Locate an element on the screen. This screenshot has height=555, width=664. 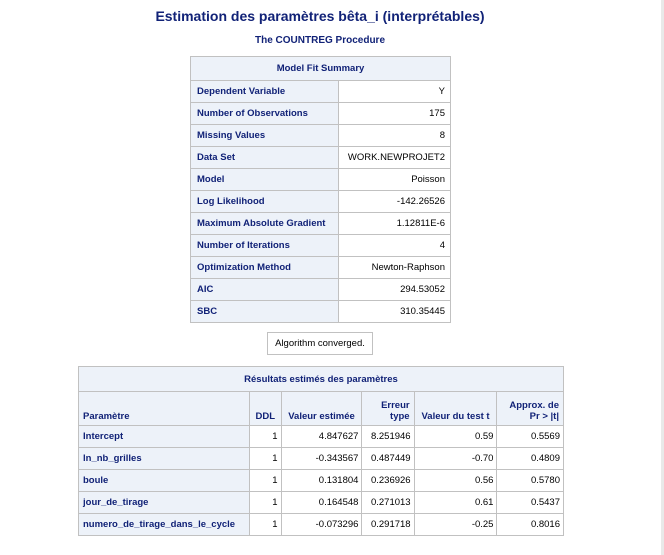
param-name: jour_de_tirage is located at coordinates (164, 502).